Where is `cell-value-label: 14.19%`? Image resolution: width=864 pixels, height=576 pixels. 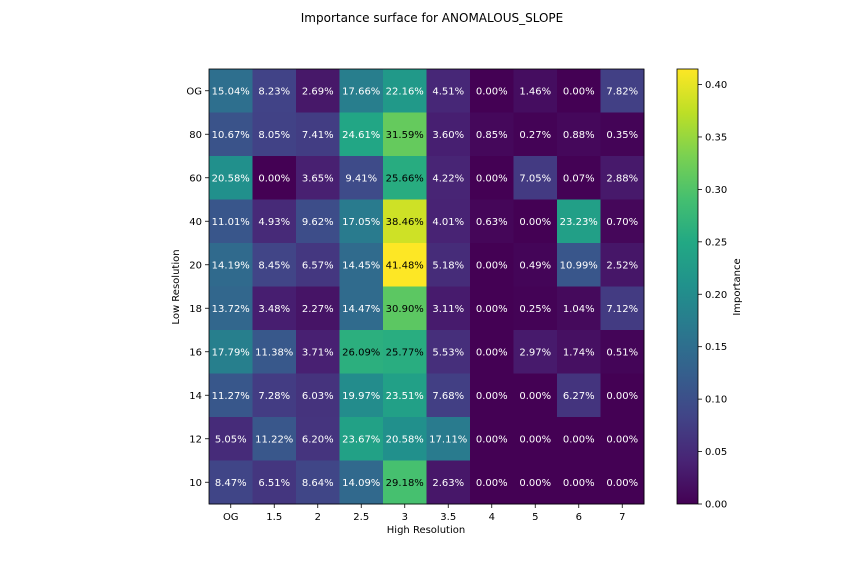
cell-value-label: 14.19% is located at coordinates (231, 265).